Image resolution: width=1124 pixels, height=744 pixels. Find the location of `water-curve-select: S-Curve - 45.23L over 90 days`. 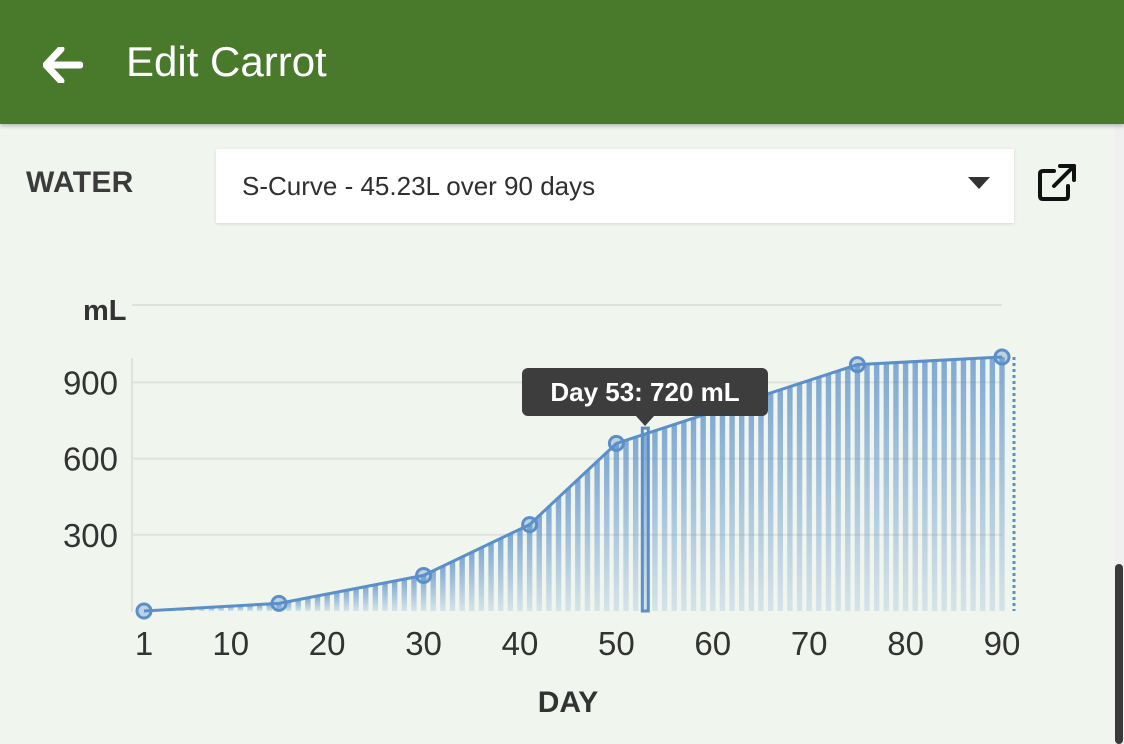

water-curve-select: S-Curve - 45.23L over 90 days is located at coordinates (615, 186).